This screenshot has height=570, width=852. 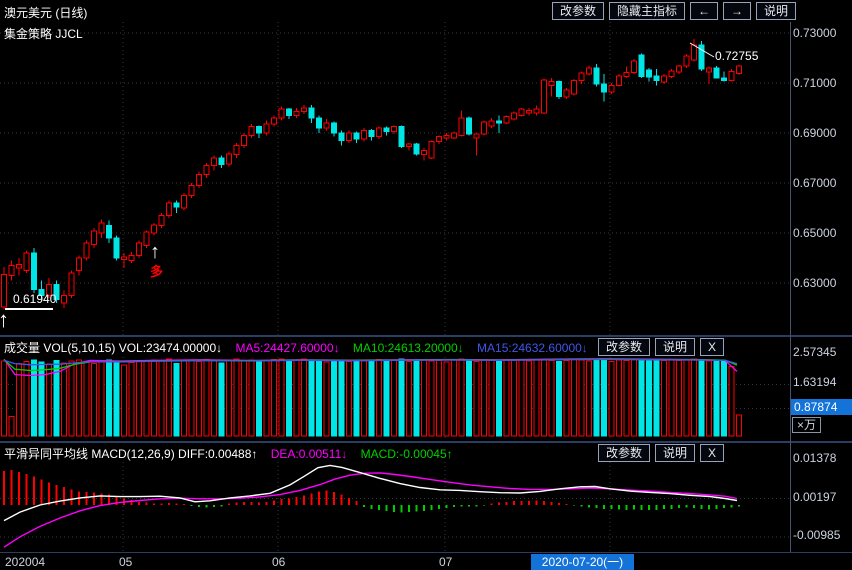 I want to click on low-price-tick, so click(x=29, y=309).